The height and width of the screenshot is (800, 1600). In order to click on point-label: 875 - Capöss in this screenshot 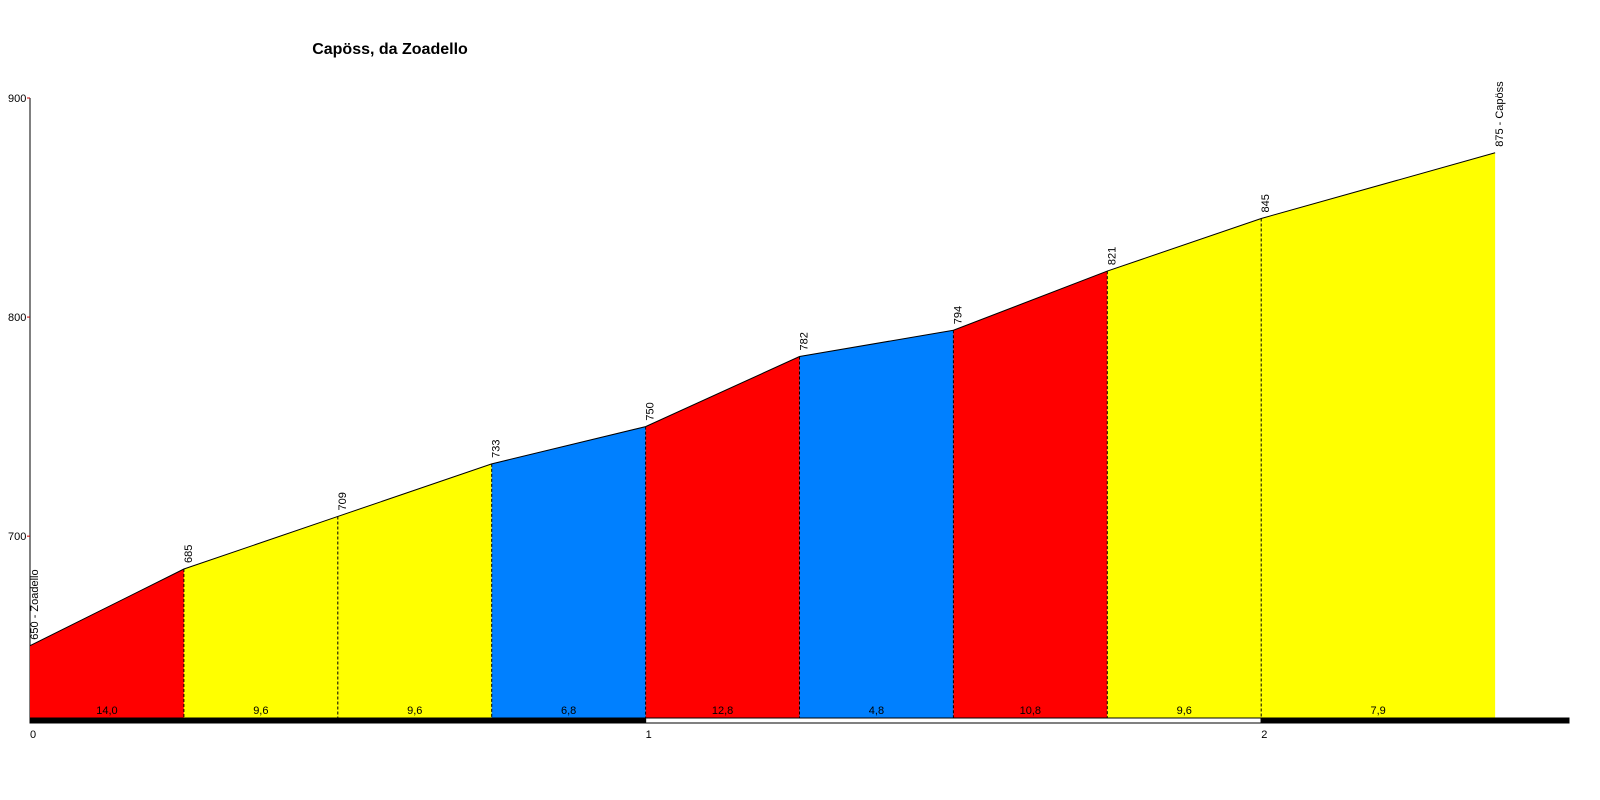, I will do `click(1500, 114)`.